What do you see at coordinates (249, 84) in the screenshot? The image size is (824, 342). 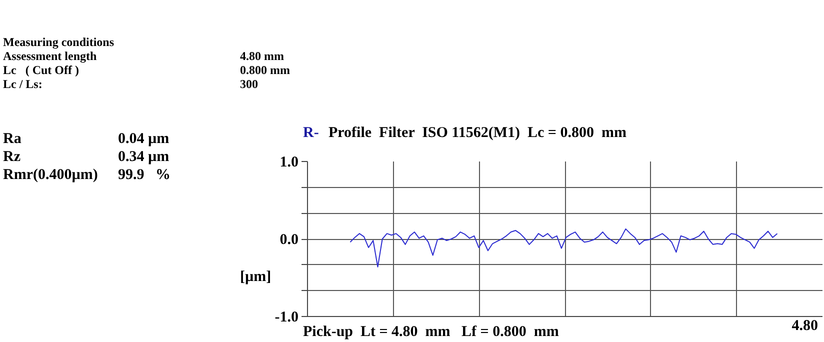 I see `text: 300` at bounding box center [249, 84].